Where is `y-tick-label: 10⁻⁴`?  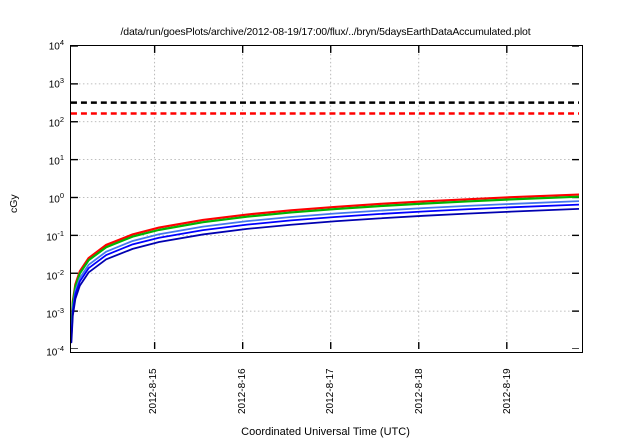 y-tick-label: 10⁻⁴ is located at coordinates (55, 351).